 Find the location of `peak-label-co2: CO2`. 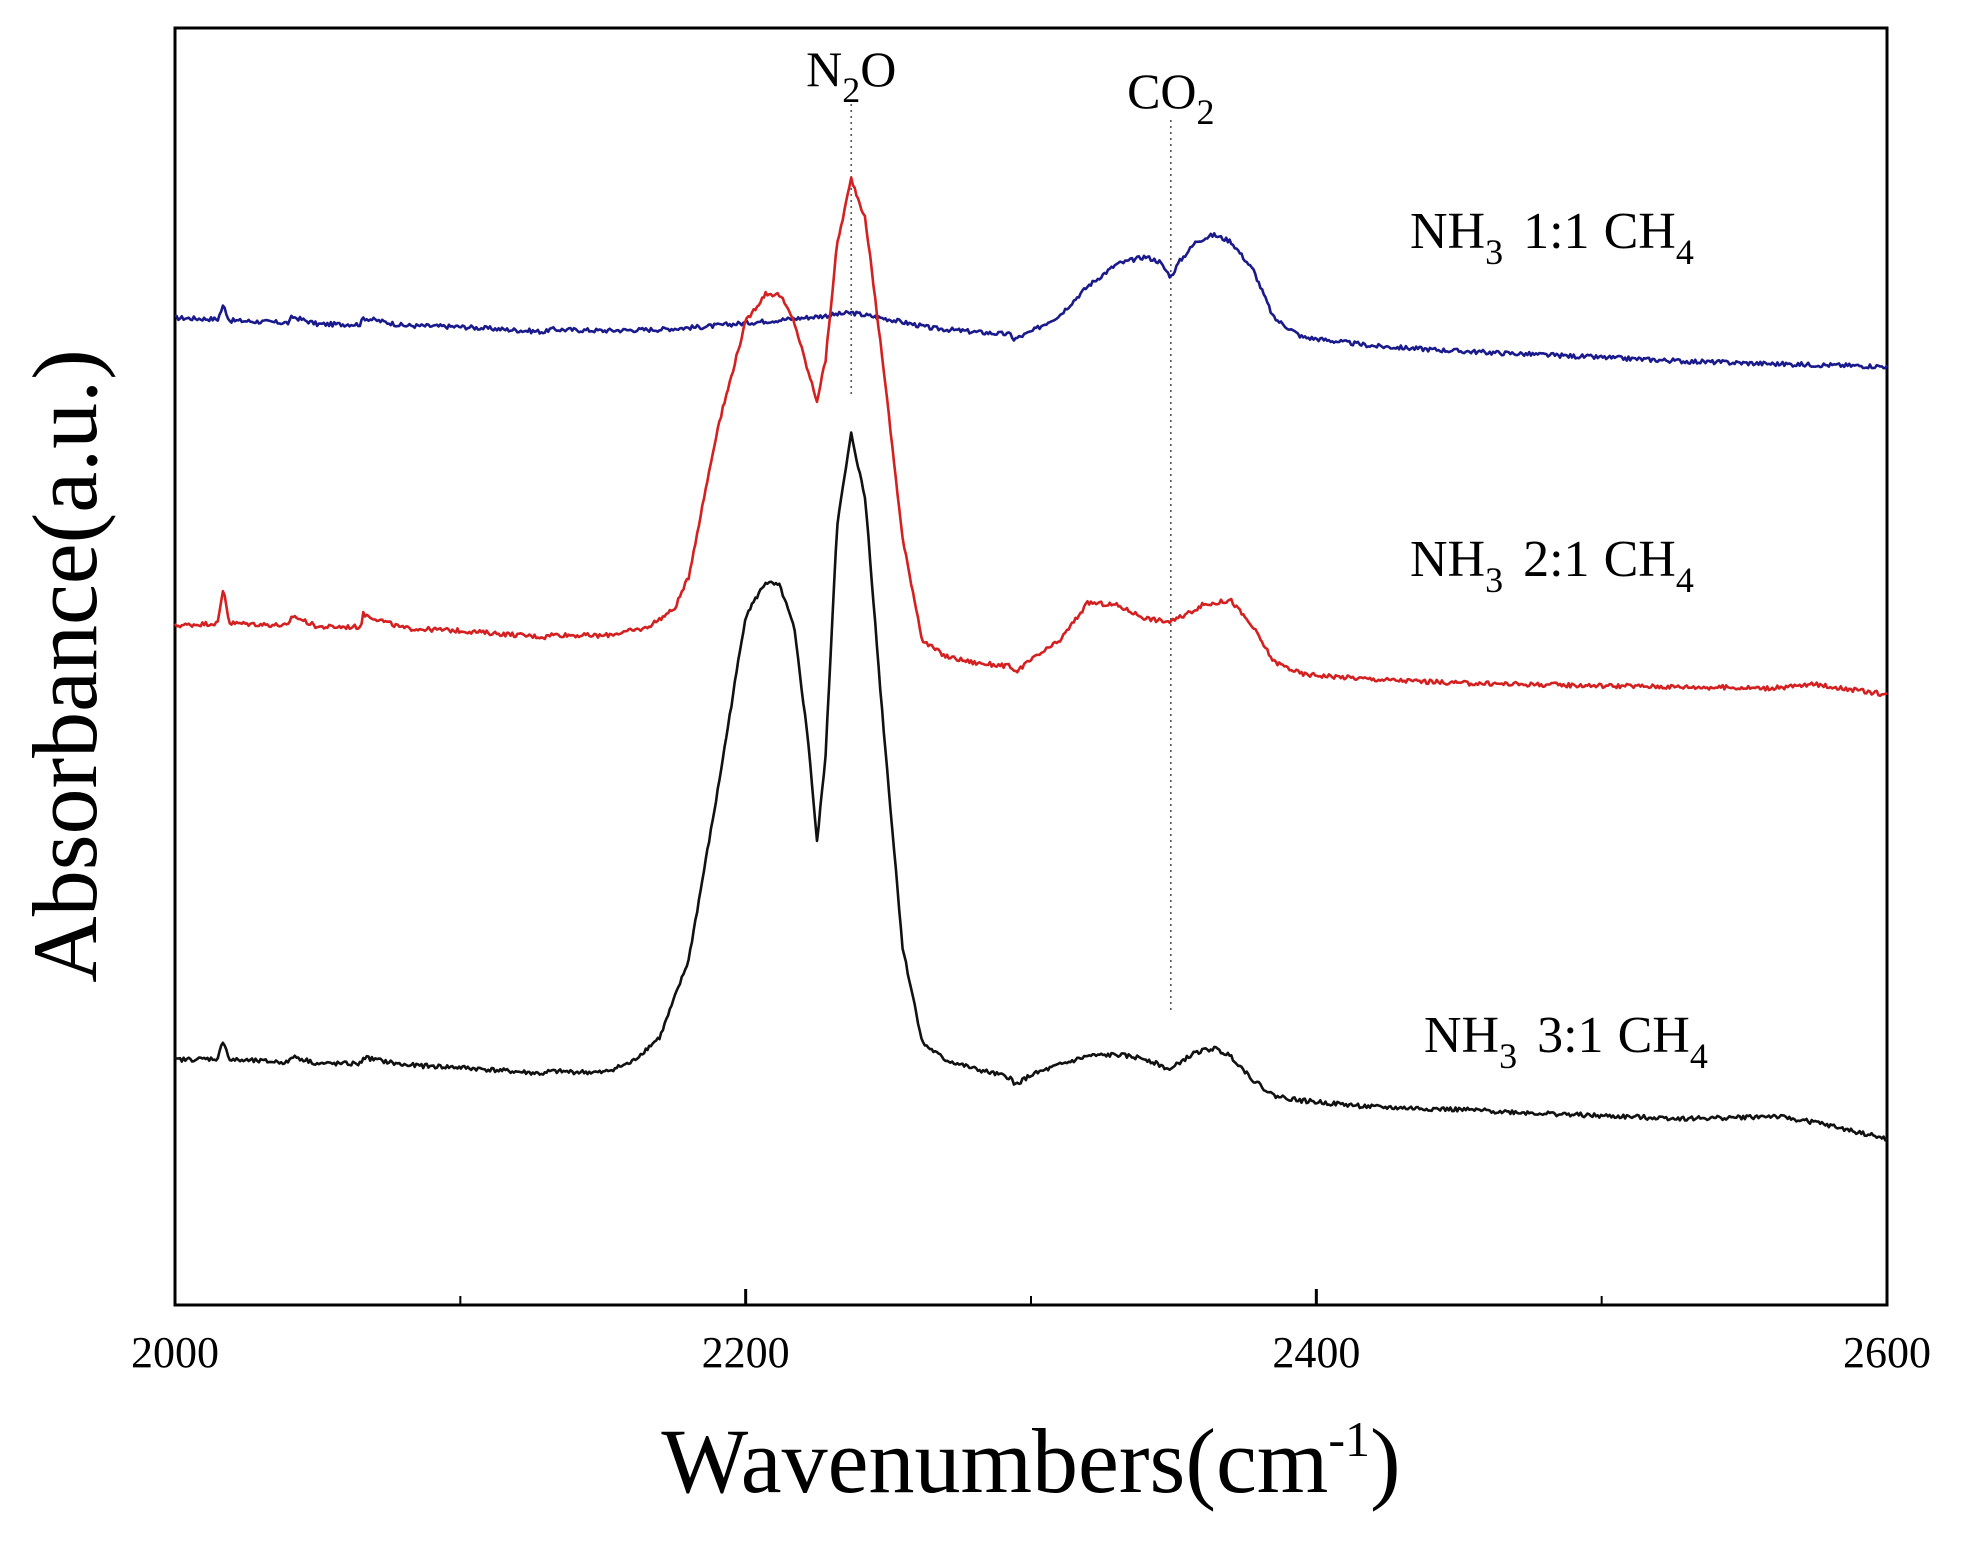

peak-label-co2: CO2 is located at coordinates (1170, 97).